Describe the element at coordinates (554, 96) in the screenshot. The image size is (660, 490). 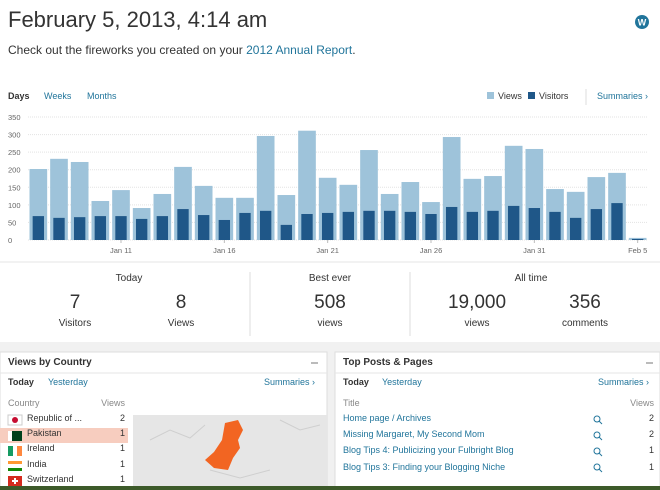
I see `legend-label: Visitors` at that location.